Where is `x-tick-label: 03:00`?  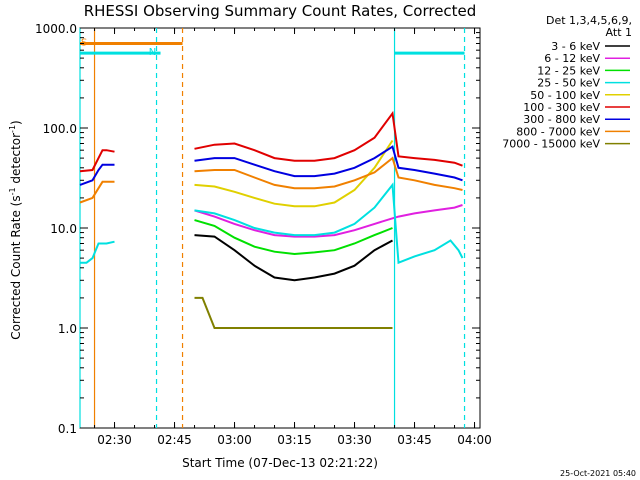
x-tick-label: 03:00 is located at coordinates (234, 440).